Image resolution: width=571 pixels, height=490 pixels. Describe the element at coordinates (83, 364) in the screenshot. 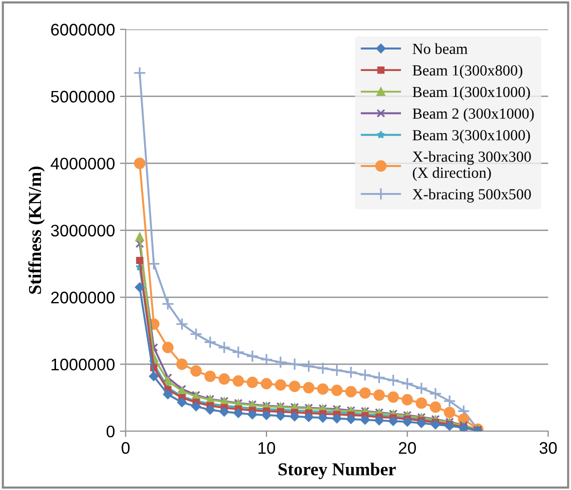

I see `y-tick-label: 1000000` at that location.